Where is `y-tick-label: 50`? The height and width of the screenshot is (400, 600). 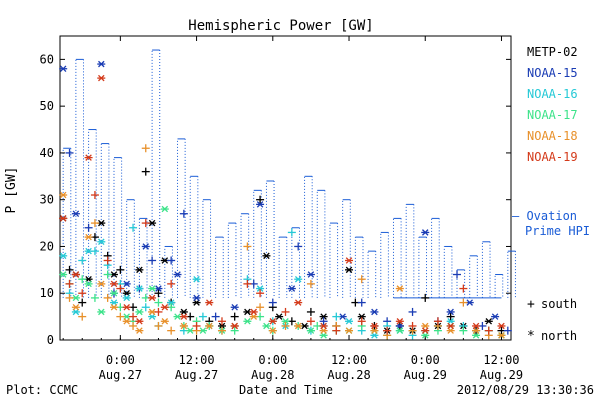
y-tick-label: 50 is located at coordinates (47, 106).